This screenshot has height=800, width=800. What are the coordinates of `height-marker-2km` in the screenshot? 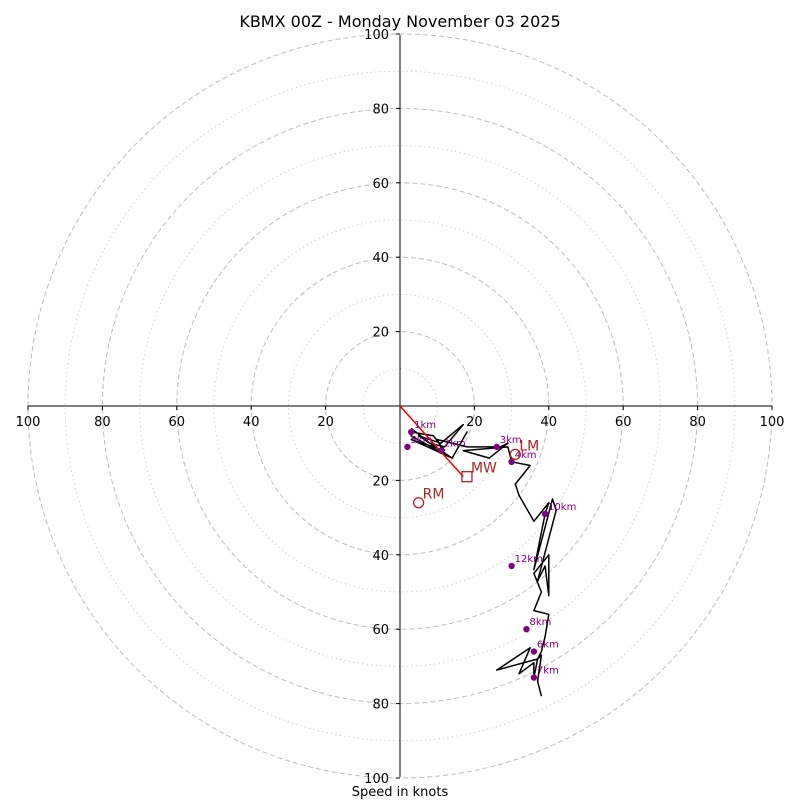 It's located at (441, 450).